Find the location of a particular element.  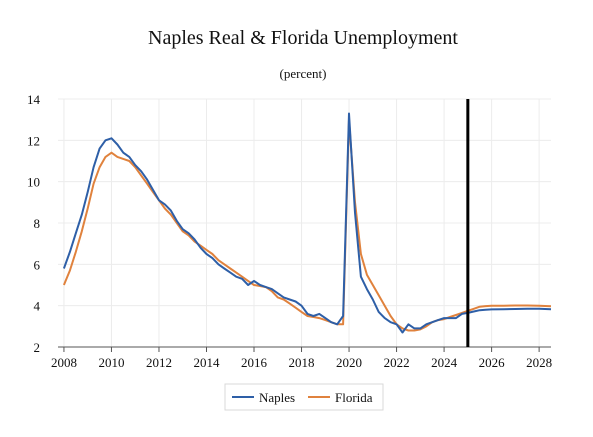

legend-label-naples: Naples is located at coordinates (277, 397).